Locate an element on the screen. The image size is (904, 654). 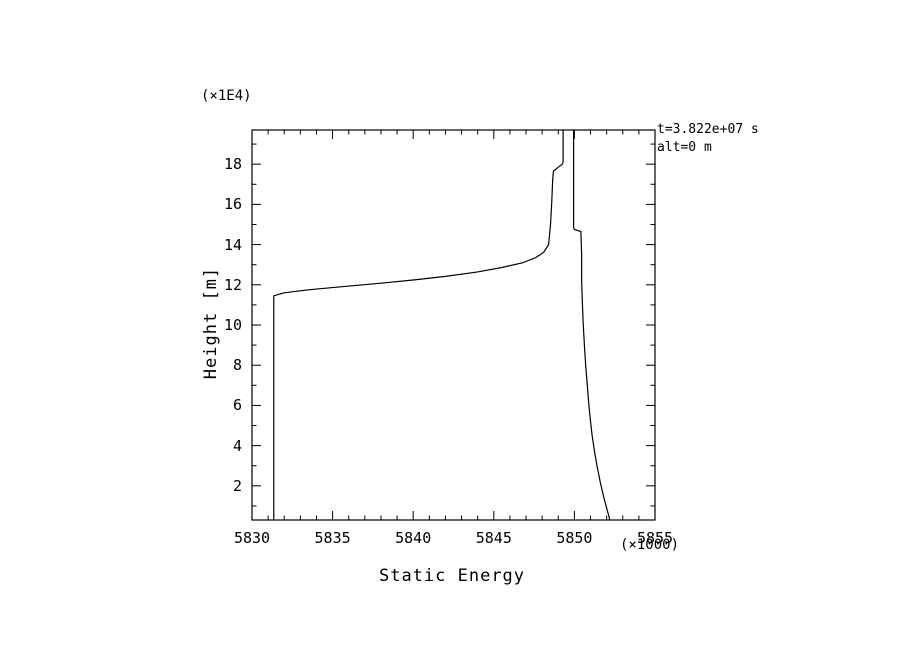
x-tick-label: 5840 is located at coordinates (413, 538).